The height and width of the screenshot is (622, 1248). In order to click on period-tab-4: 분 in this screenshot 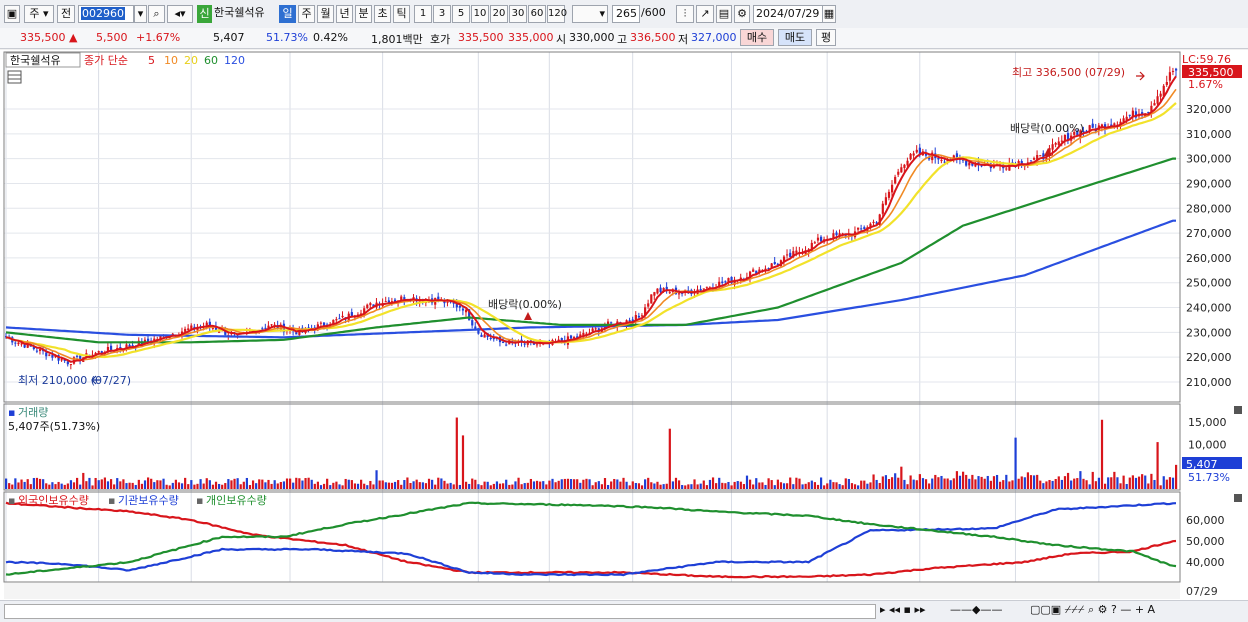, I will do `click(363, 14)`.